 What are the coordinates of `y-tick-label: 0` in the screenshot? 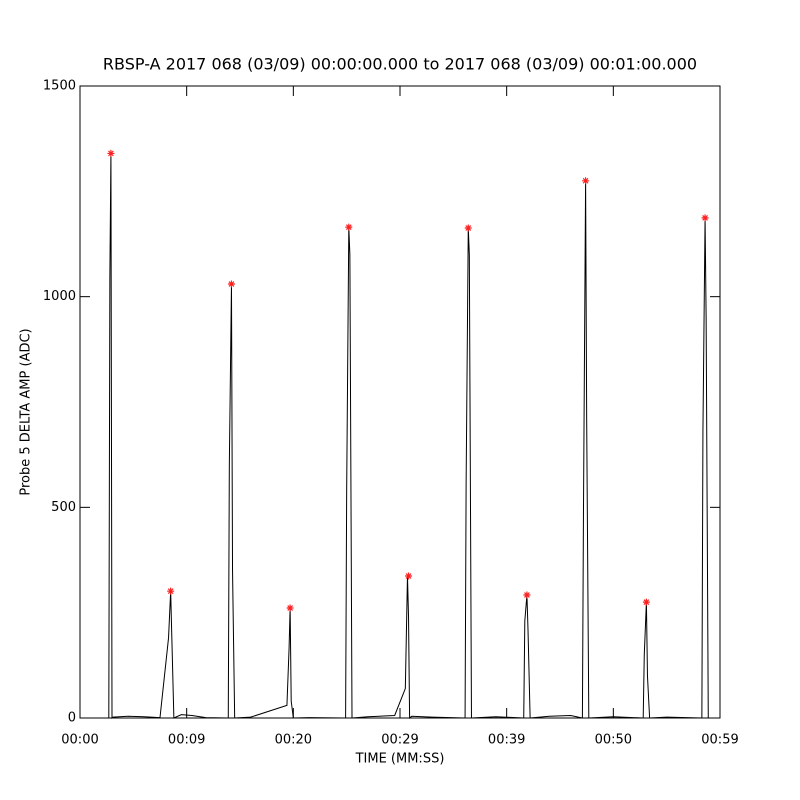 It's located at (72, 718).